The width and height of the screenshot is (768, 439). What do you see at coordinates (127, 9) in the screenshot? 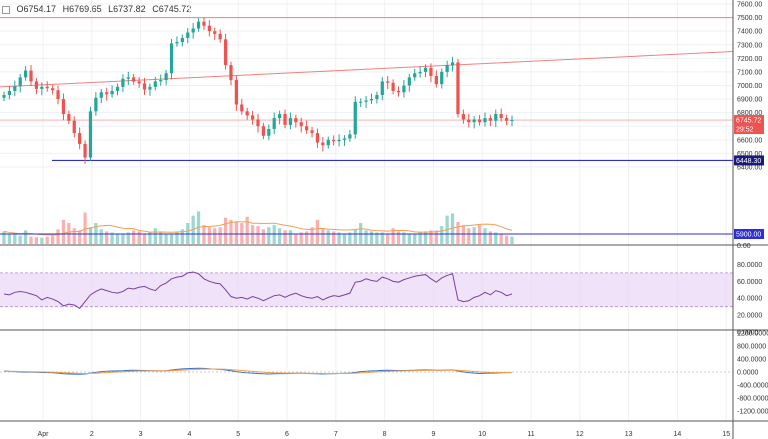
I see `low-value: L6737.82` at bounding box center [127, 9].